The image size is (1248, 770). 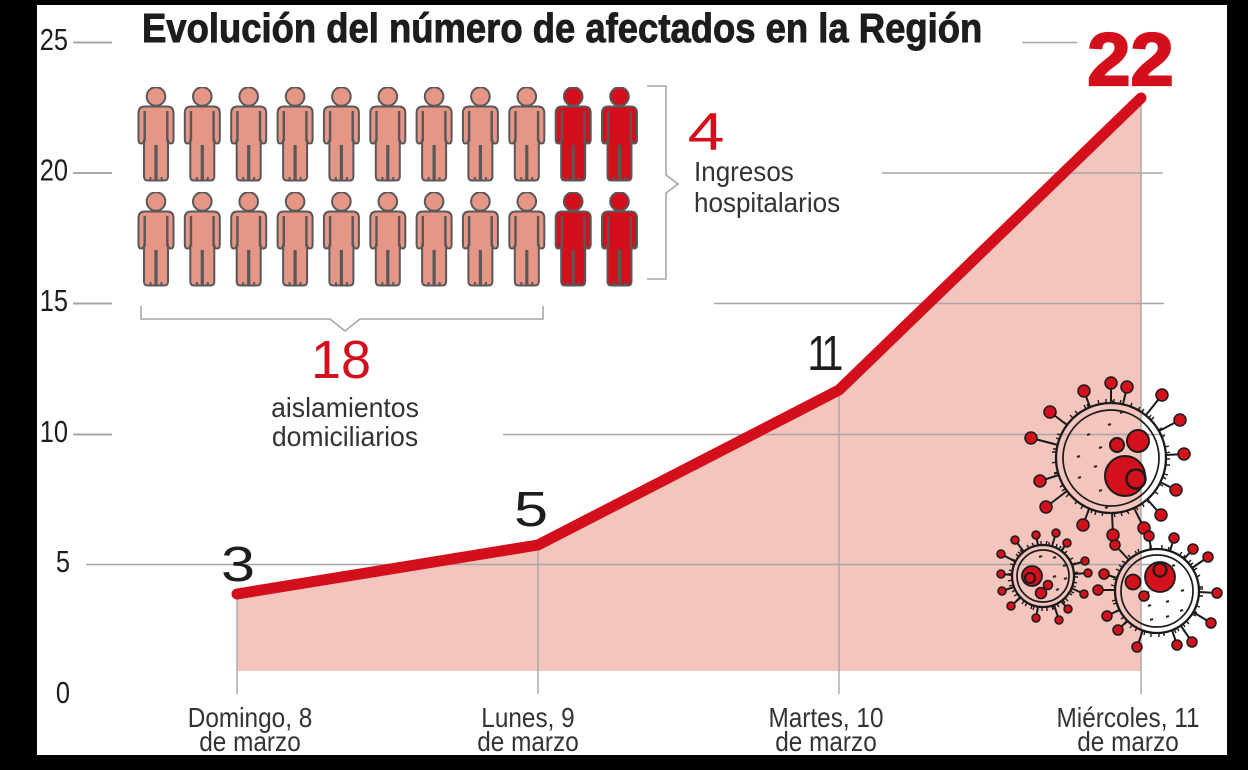 I want to click on svg-text: hospitalarios, so click(x=767, y=202).